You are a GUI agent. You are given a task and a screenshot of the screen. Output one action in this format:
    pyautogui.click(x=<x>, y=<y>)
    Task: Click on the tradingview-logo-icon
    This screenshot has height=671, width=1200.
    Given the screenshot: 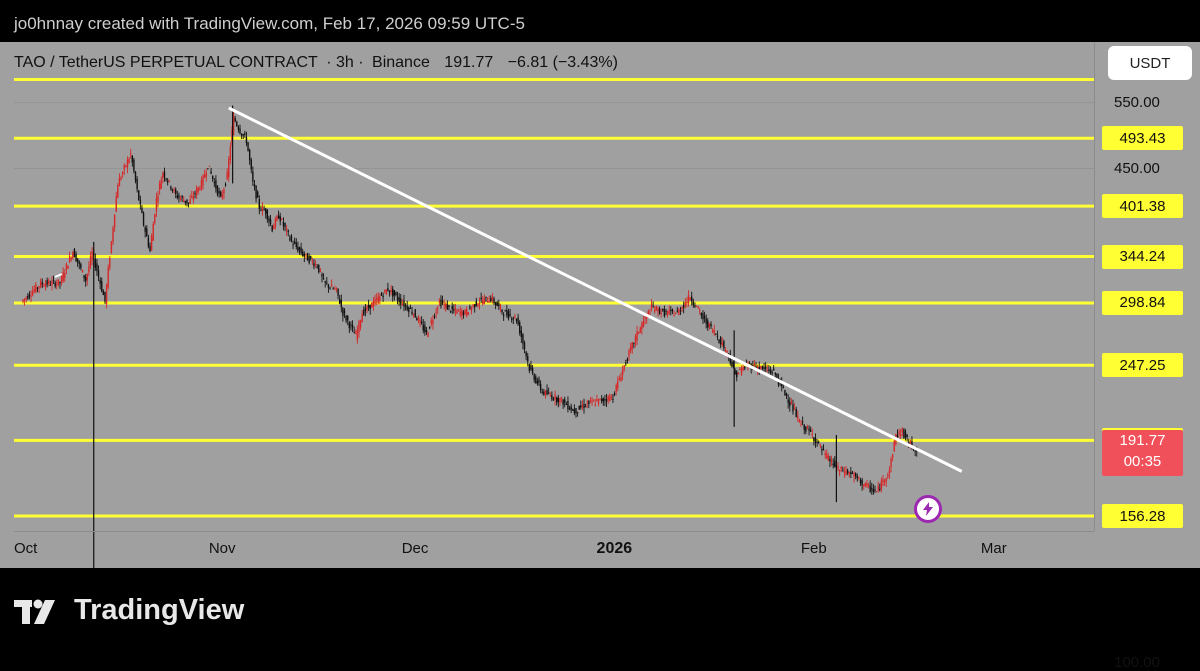 What is the action you would take?
    pyautogui.click(x=34, y=611)
    